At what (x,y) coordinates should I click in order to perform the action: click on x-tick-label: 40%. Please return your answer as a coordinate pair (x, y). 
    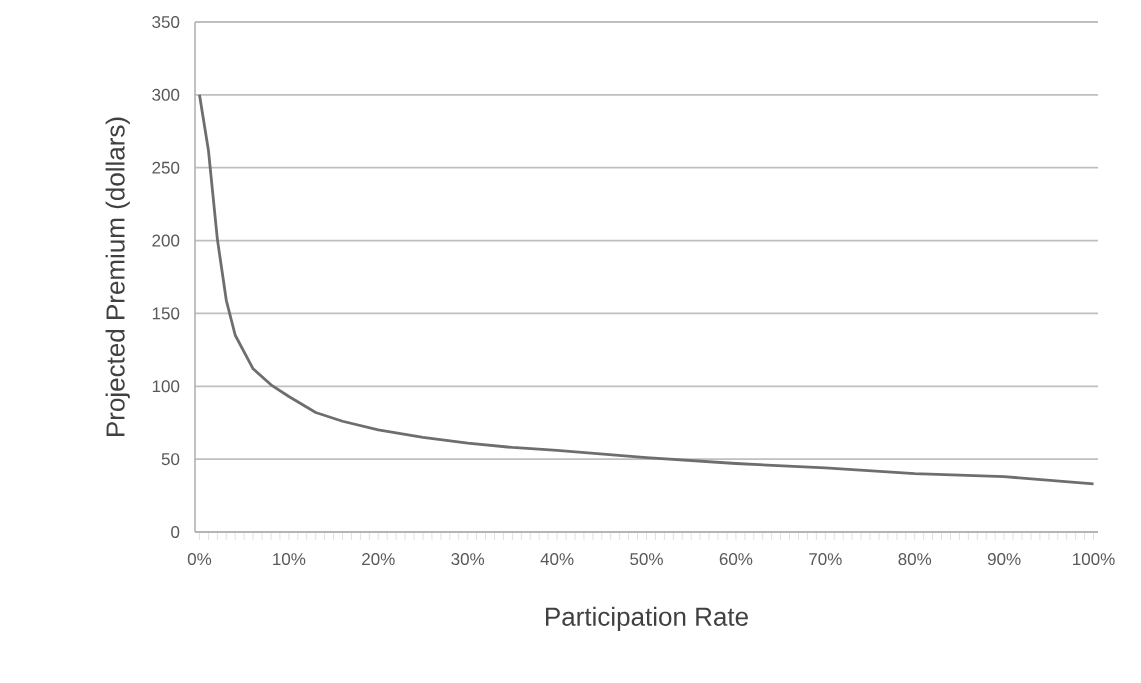
    Looking at the image, I should click on (557, 559).